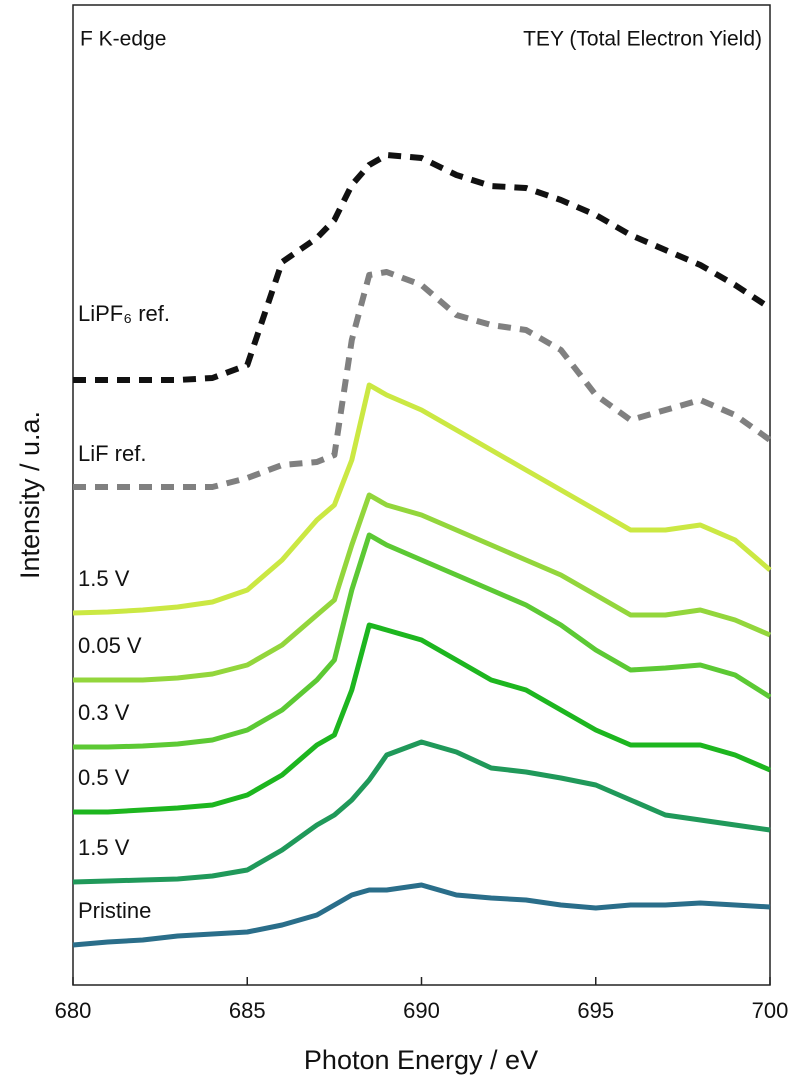 This screenshot has width=797, height=1091. What do you see at coordinates (104, 777) in the screenshot?
I see `series-label: 0.5 V` at bounding box center [104, 777].